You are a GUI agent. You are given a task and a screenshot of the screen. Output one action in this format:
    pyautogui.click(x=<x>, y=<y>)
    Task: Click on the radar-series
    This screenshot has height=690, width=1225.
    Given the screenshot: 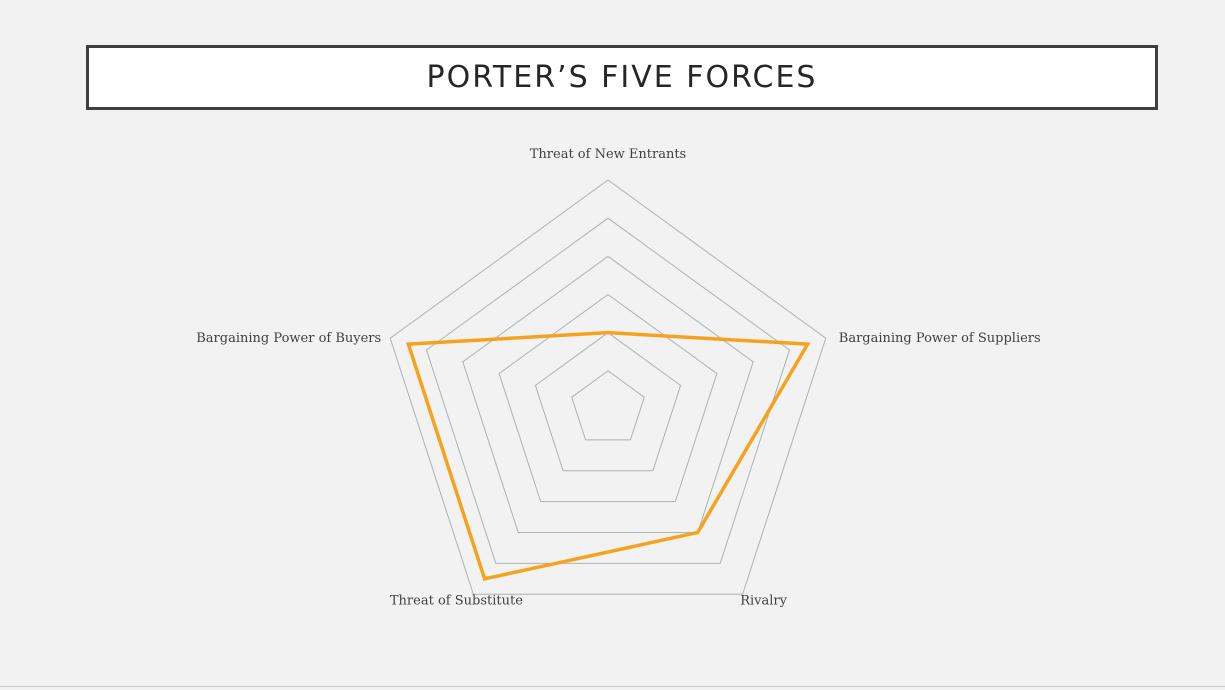 What is the action you would take?
    pyautogui.click(x=608, y=455)
    